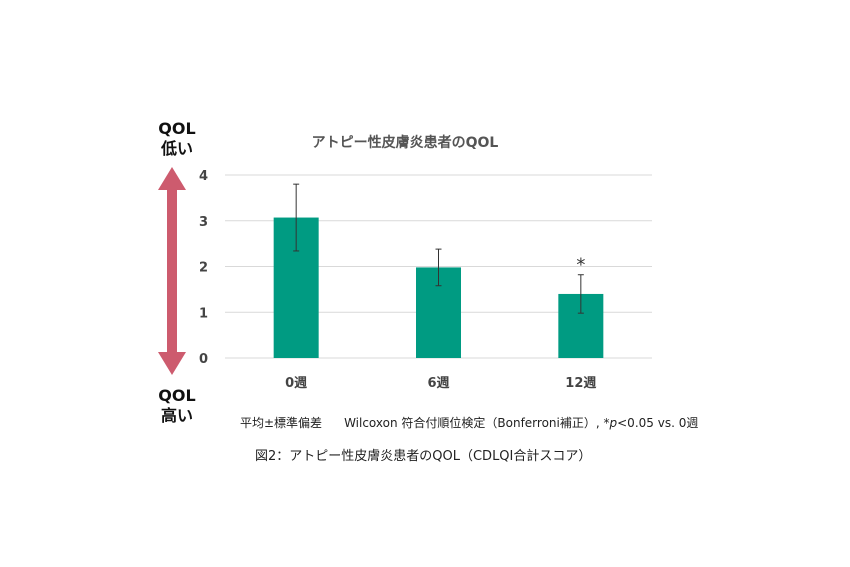 This screenshot has width=850, height=567. I want to click on y-tick-label: 1, so click(203, 313).